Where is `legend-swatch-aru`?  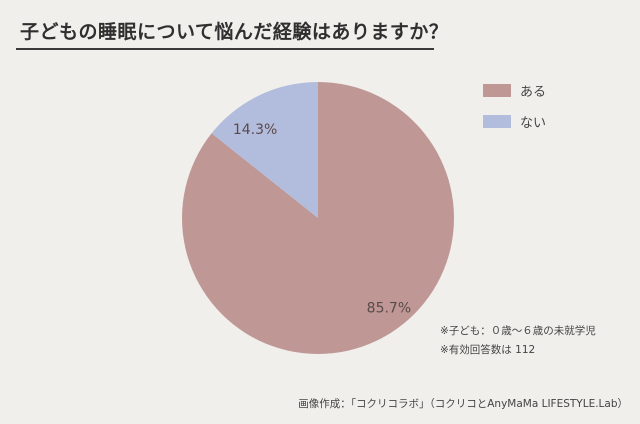 legend-swatch-aru is located at coordinates (497, 90).